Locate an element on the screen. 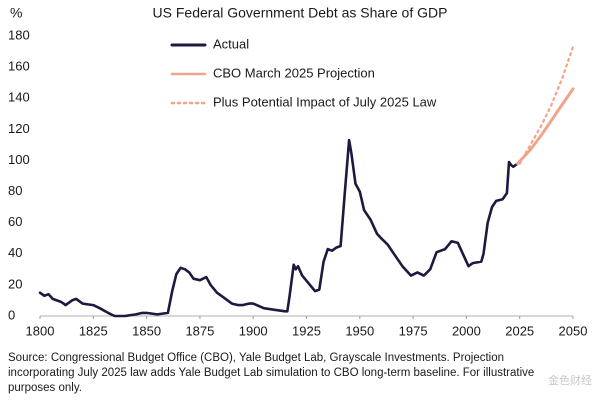 The width and height of the screenshot is (600, 400). x-tick-label: 1800 is located at coordinates (40, 330).